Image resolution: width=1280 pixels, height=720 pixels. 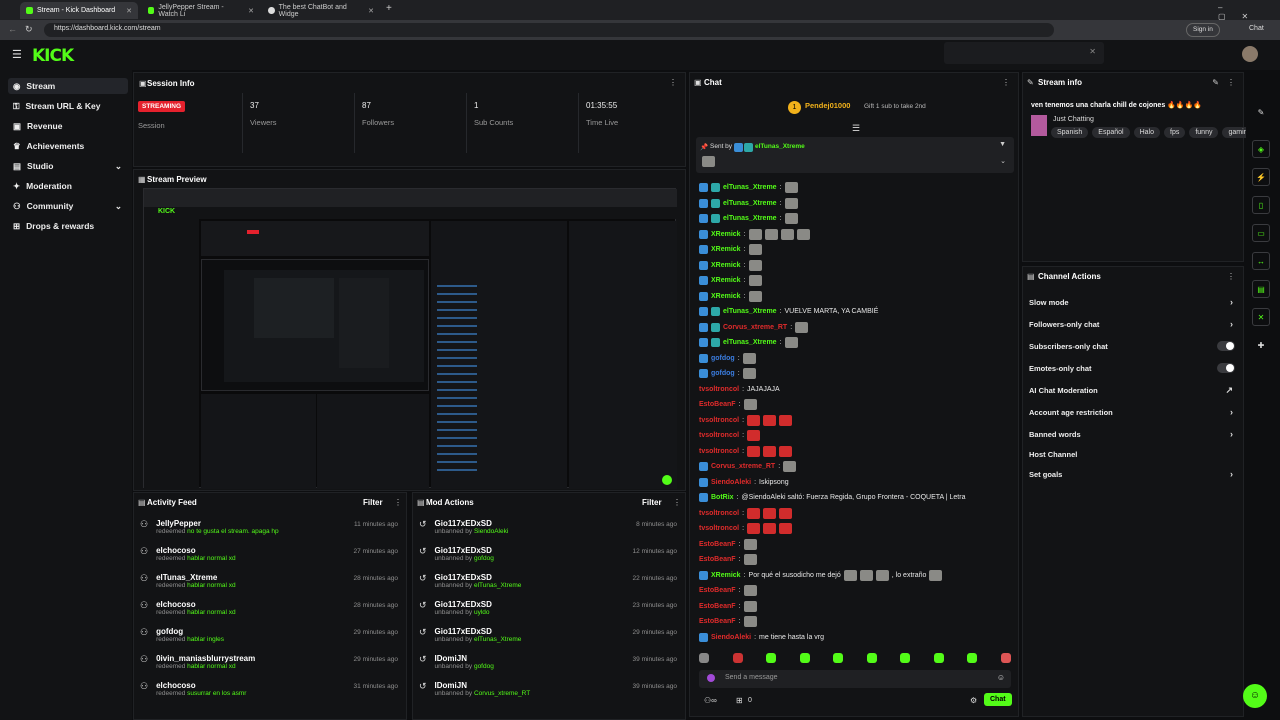 What do you see at coordinates (389, 8) in the screenshot?
I see `new-tab-button: +` at bounding box center [389, 8].